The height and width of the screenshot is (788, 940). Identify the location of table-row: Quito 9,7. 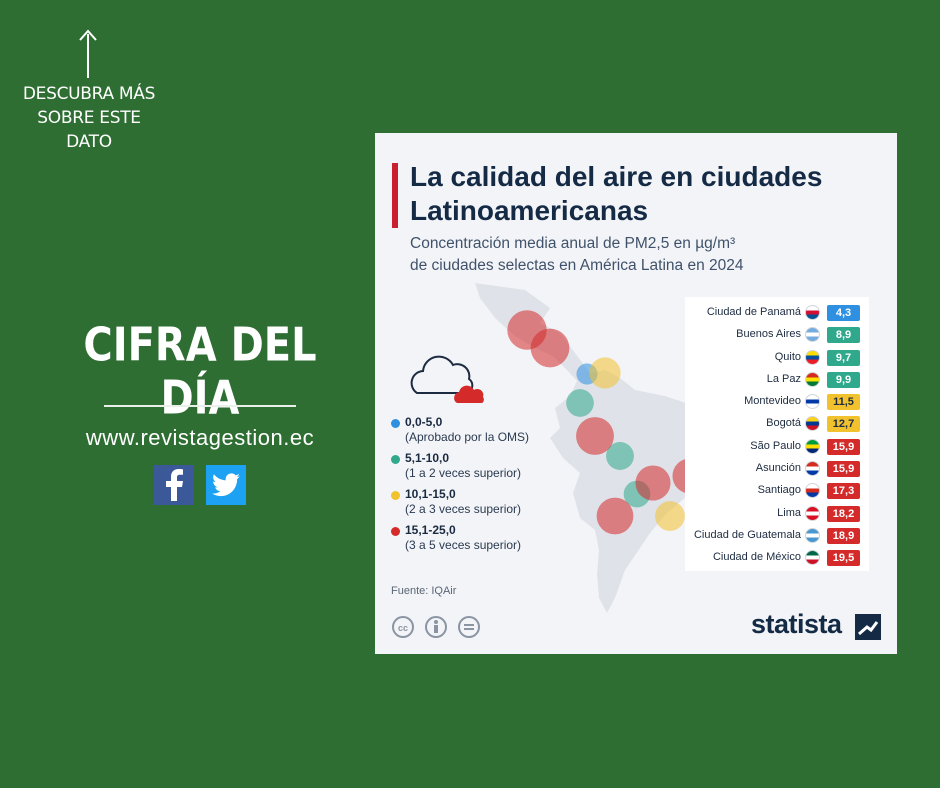
(777, 358).